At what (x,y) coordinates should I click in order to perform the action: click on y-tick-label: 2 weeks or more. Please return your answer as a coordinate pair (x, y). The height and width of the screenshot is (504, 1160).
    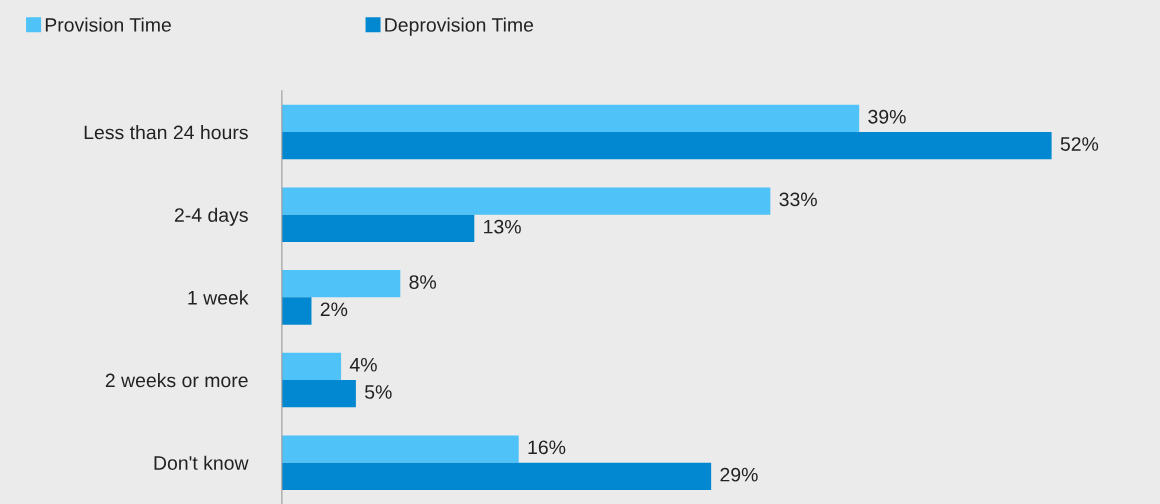
    Looking at the image, I should click on (176, 380).